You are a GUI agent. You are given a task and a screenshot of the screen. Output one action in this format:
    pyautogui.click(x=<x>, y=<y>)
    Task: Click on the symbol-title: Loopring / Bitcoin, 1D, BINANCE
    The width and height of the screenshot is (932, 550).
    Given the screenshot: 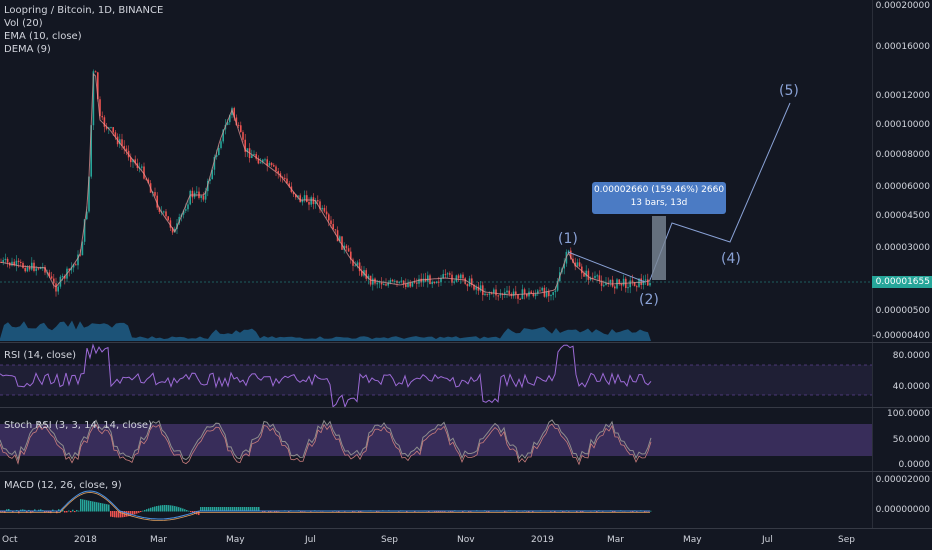 What is the action you would take?
    pyautogui.click(x=84, y=10)
    